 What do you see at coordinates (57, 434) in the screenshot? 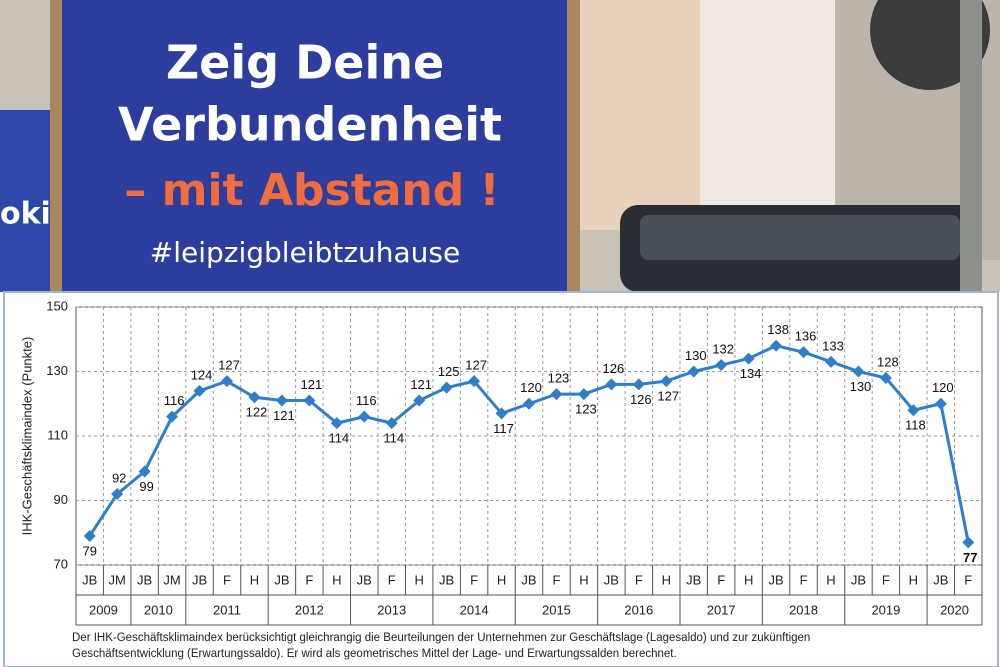
I see `y-tick-label: 110` at bounding box center [57, 434].